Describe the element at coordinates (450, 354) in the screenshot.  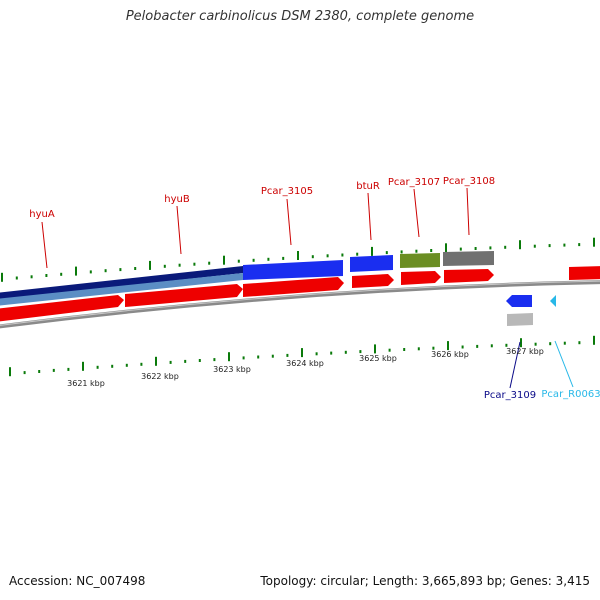
I see `kbp-label-3626: 3626 kbp` at that location.